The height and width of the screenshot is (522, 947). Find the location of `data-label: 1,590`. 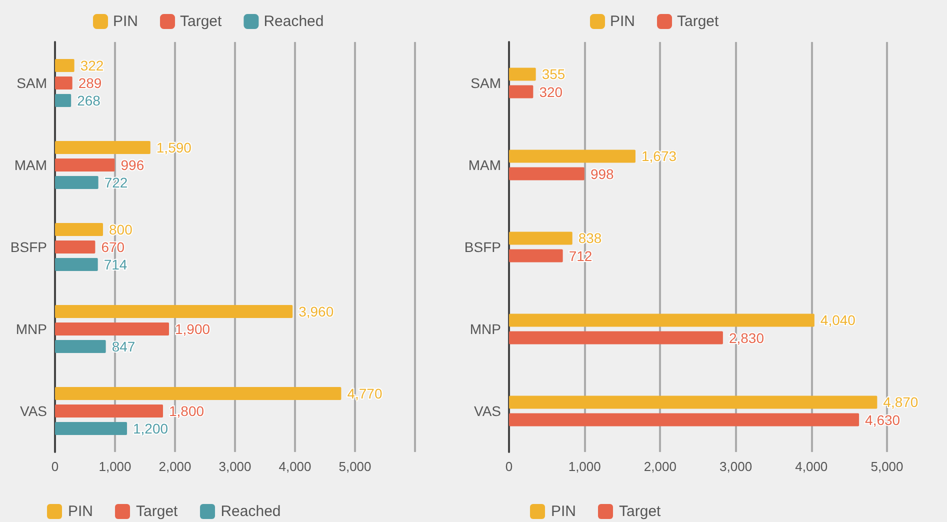

data-label: 1,590 is located at coordinates (174, 147).